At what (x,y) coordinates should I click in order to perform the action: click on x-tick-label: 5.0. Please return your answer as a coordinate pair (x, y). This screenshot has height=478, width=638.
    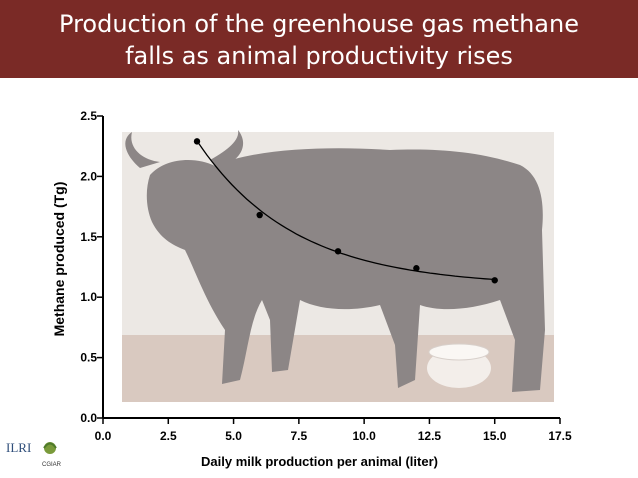
    Looking at the image, I should click on (233, 436).